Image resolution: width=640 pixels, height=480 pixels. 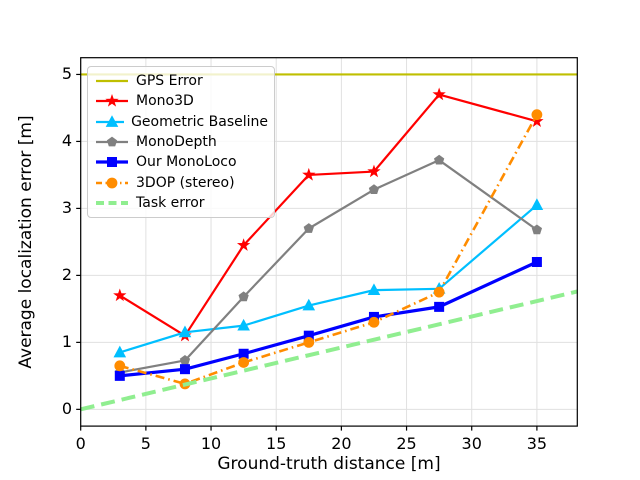 What do you see at coordinates (66, 342) in the screenshot?
I see `y-tick-label: 1` at bounding box center [66, 342].